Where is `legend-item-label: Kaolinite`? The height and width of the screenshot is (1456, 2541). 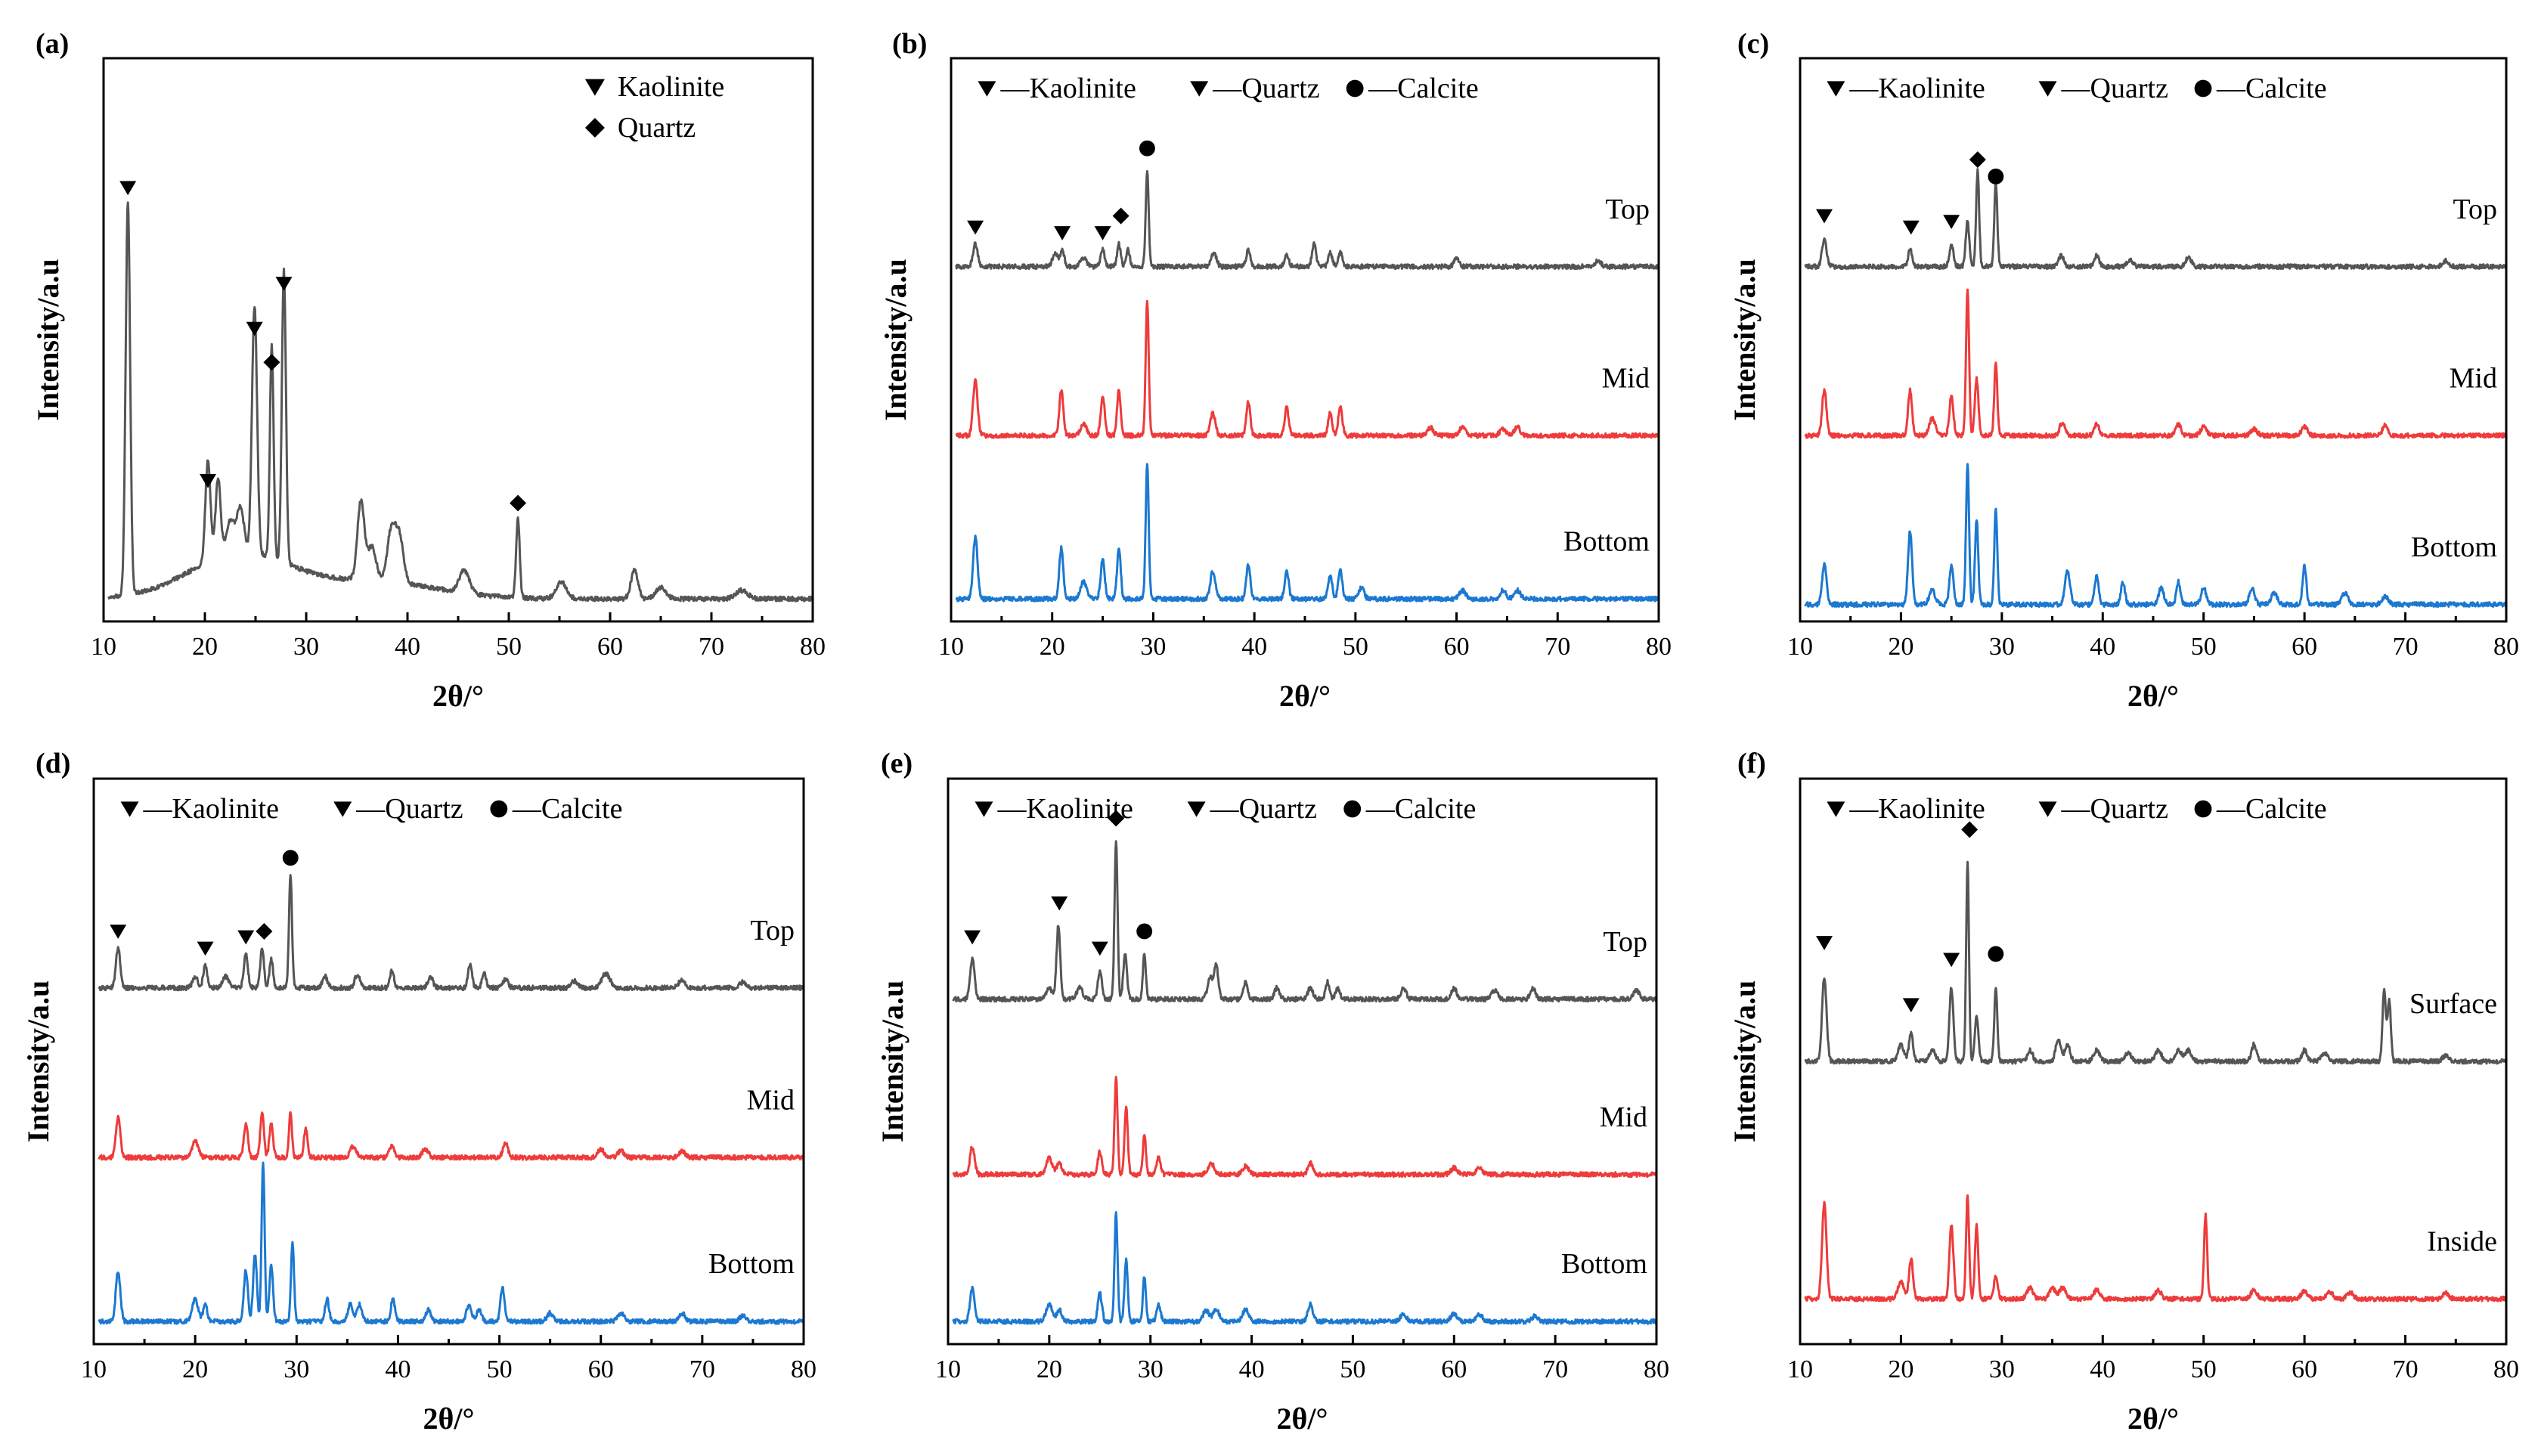
legend-item-label: Kaolinite is located at coordinates (671, 87).